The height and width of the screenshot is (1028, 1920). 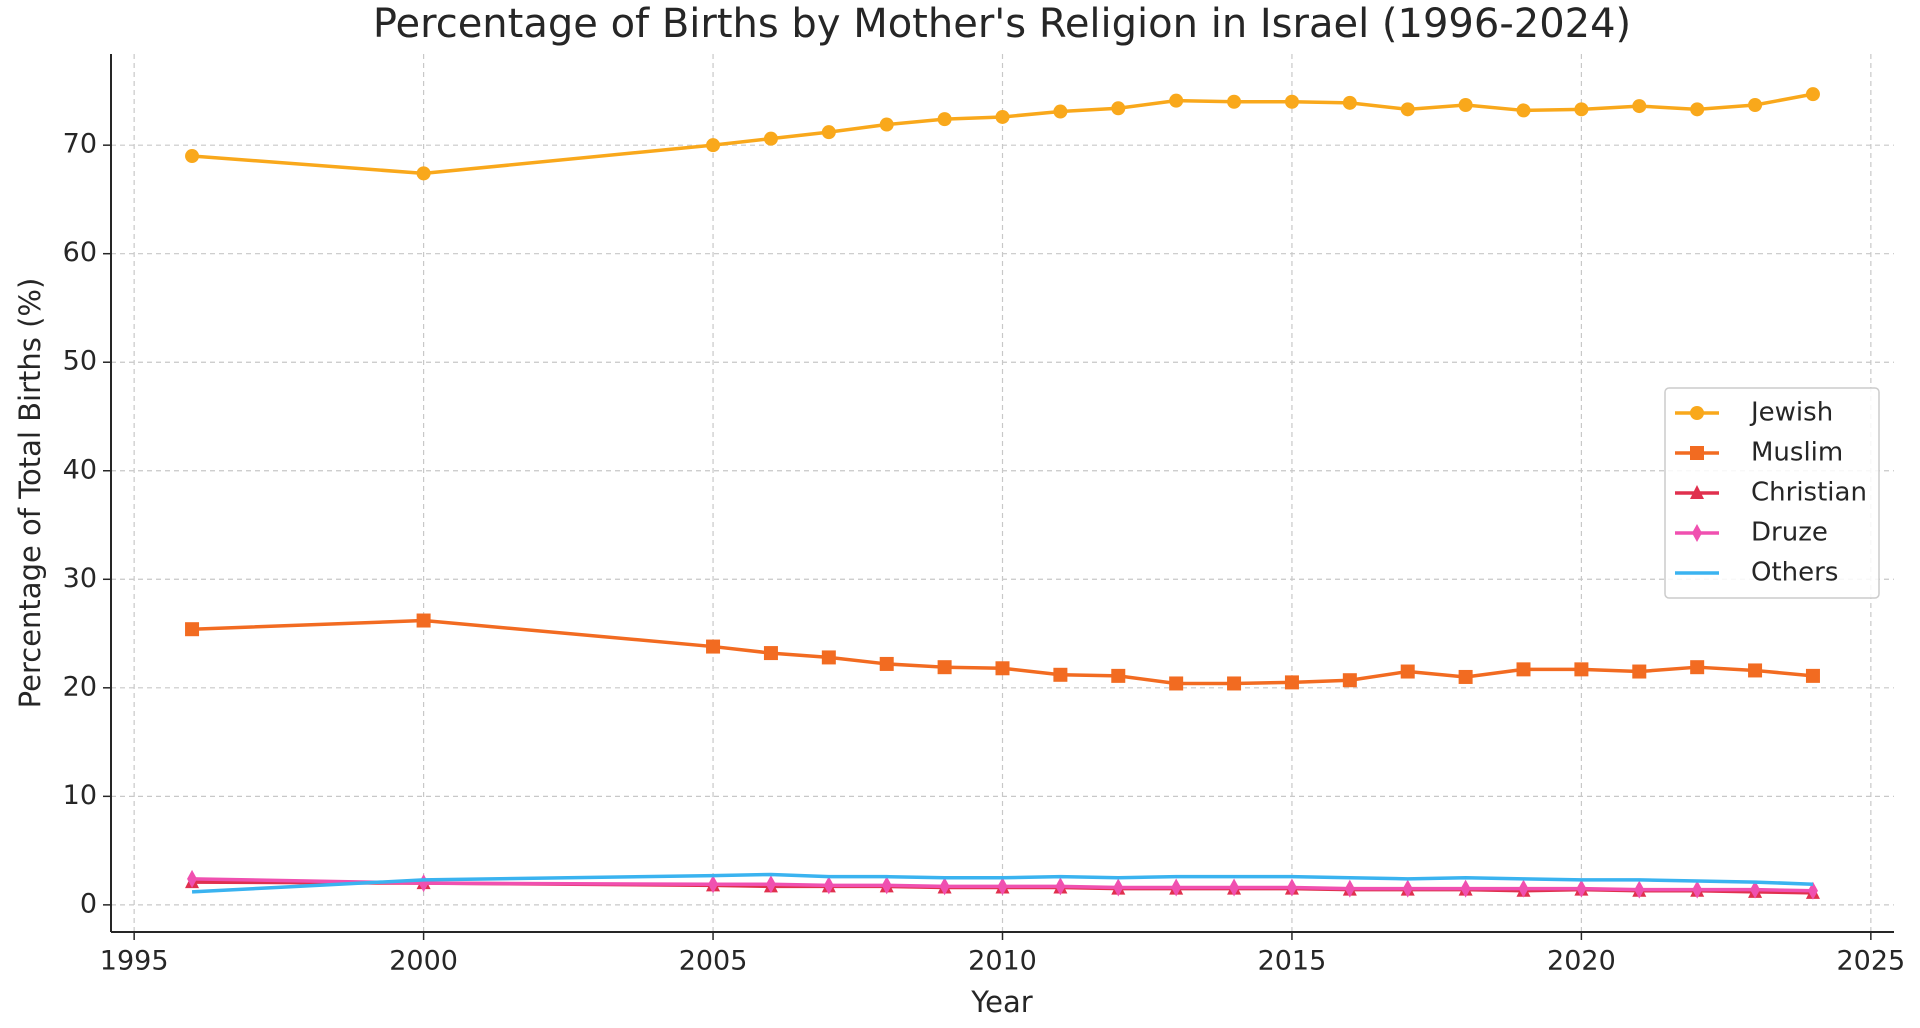 What do you see at coordinates (1292, 961) in the screenshot?
I see `x-tick-label: 2015` at bounding box center [1292, 961].